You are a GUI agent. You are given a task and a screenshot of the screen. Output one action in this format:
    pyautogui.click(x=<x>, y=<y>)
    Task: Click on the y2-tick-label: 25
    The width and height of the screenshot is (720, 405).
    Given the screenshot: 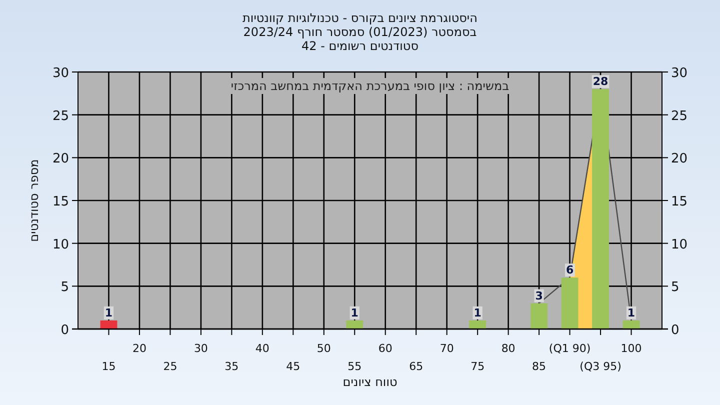 What is the action you would take?
    pyautogui.click(x=679, y=116)
    